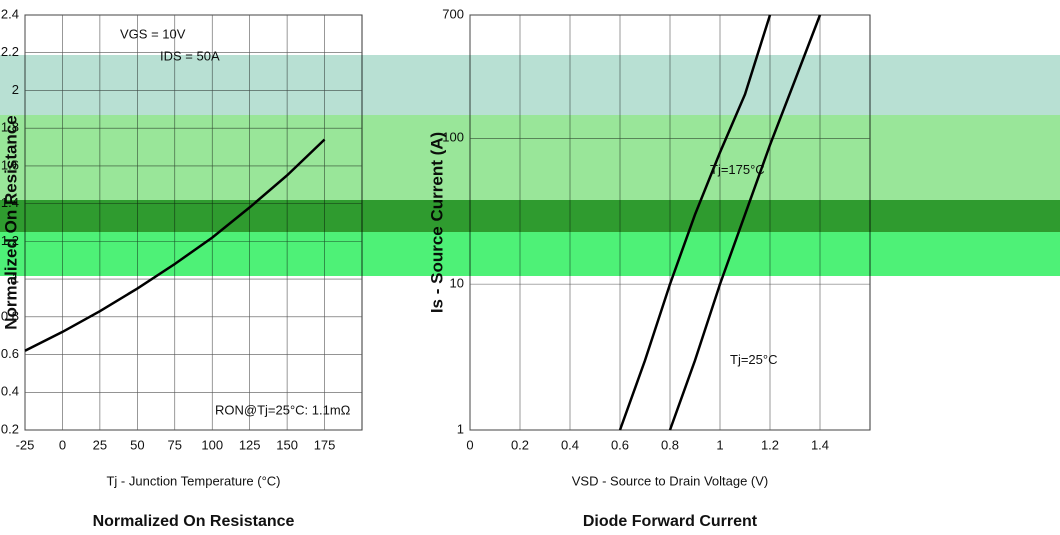 This screenshot has height=535, width=1060. What do you see at coordinates (695, 222) in the screenshot?
I see `data-line` at bounding box center [695, 222].